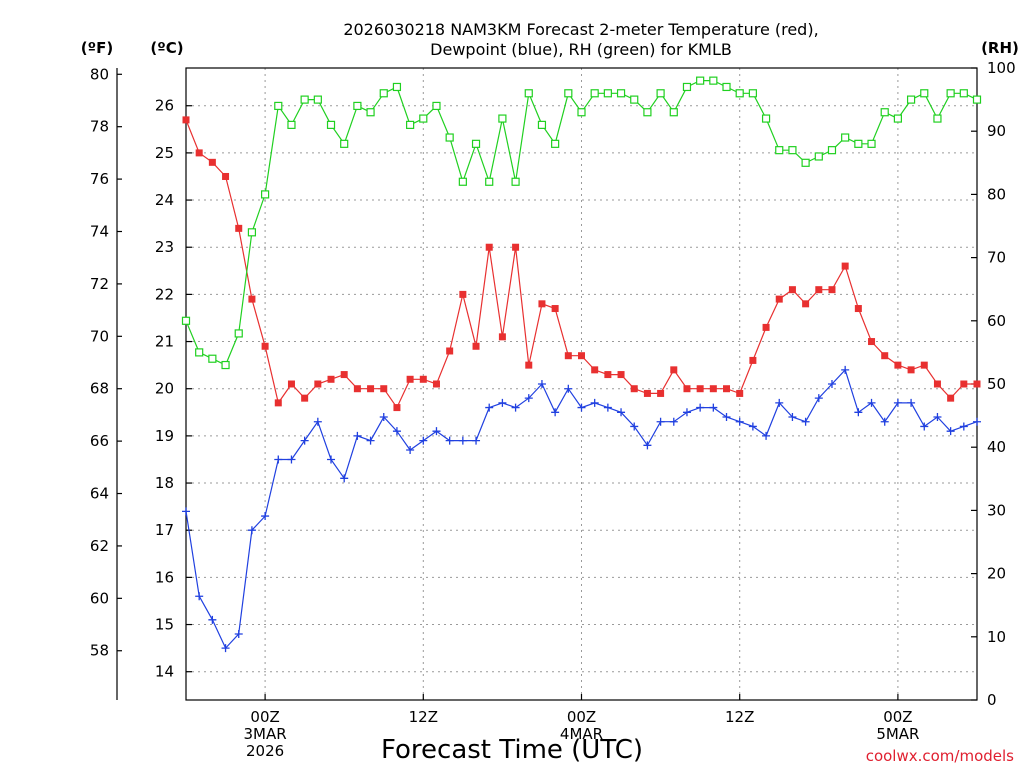  What do you see at coordinates (581, 717) in the screenshot?
I see `x-tick-label: 00Z` at bounding box center [581, 717].